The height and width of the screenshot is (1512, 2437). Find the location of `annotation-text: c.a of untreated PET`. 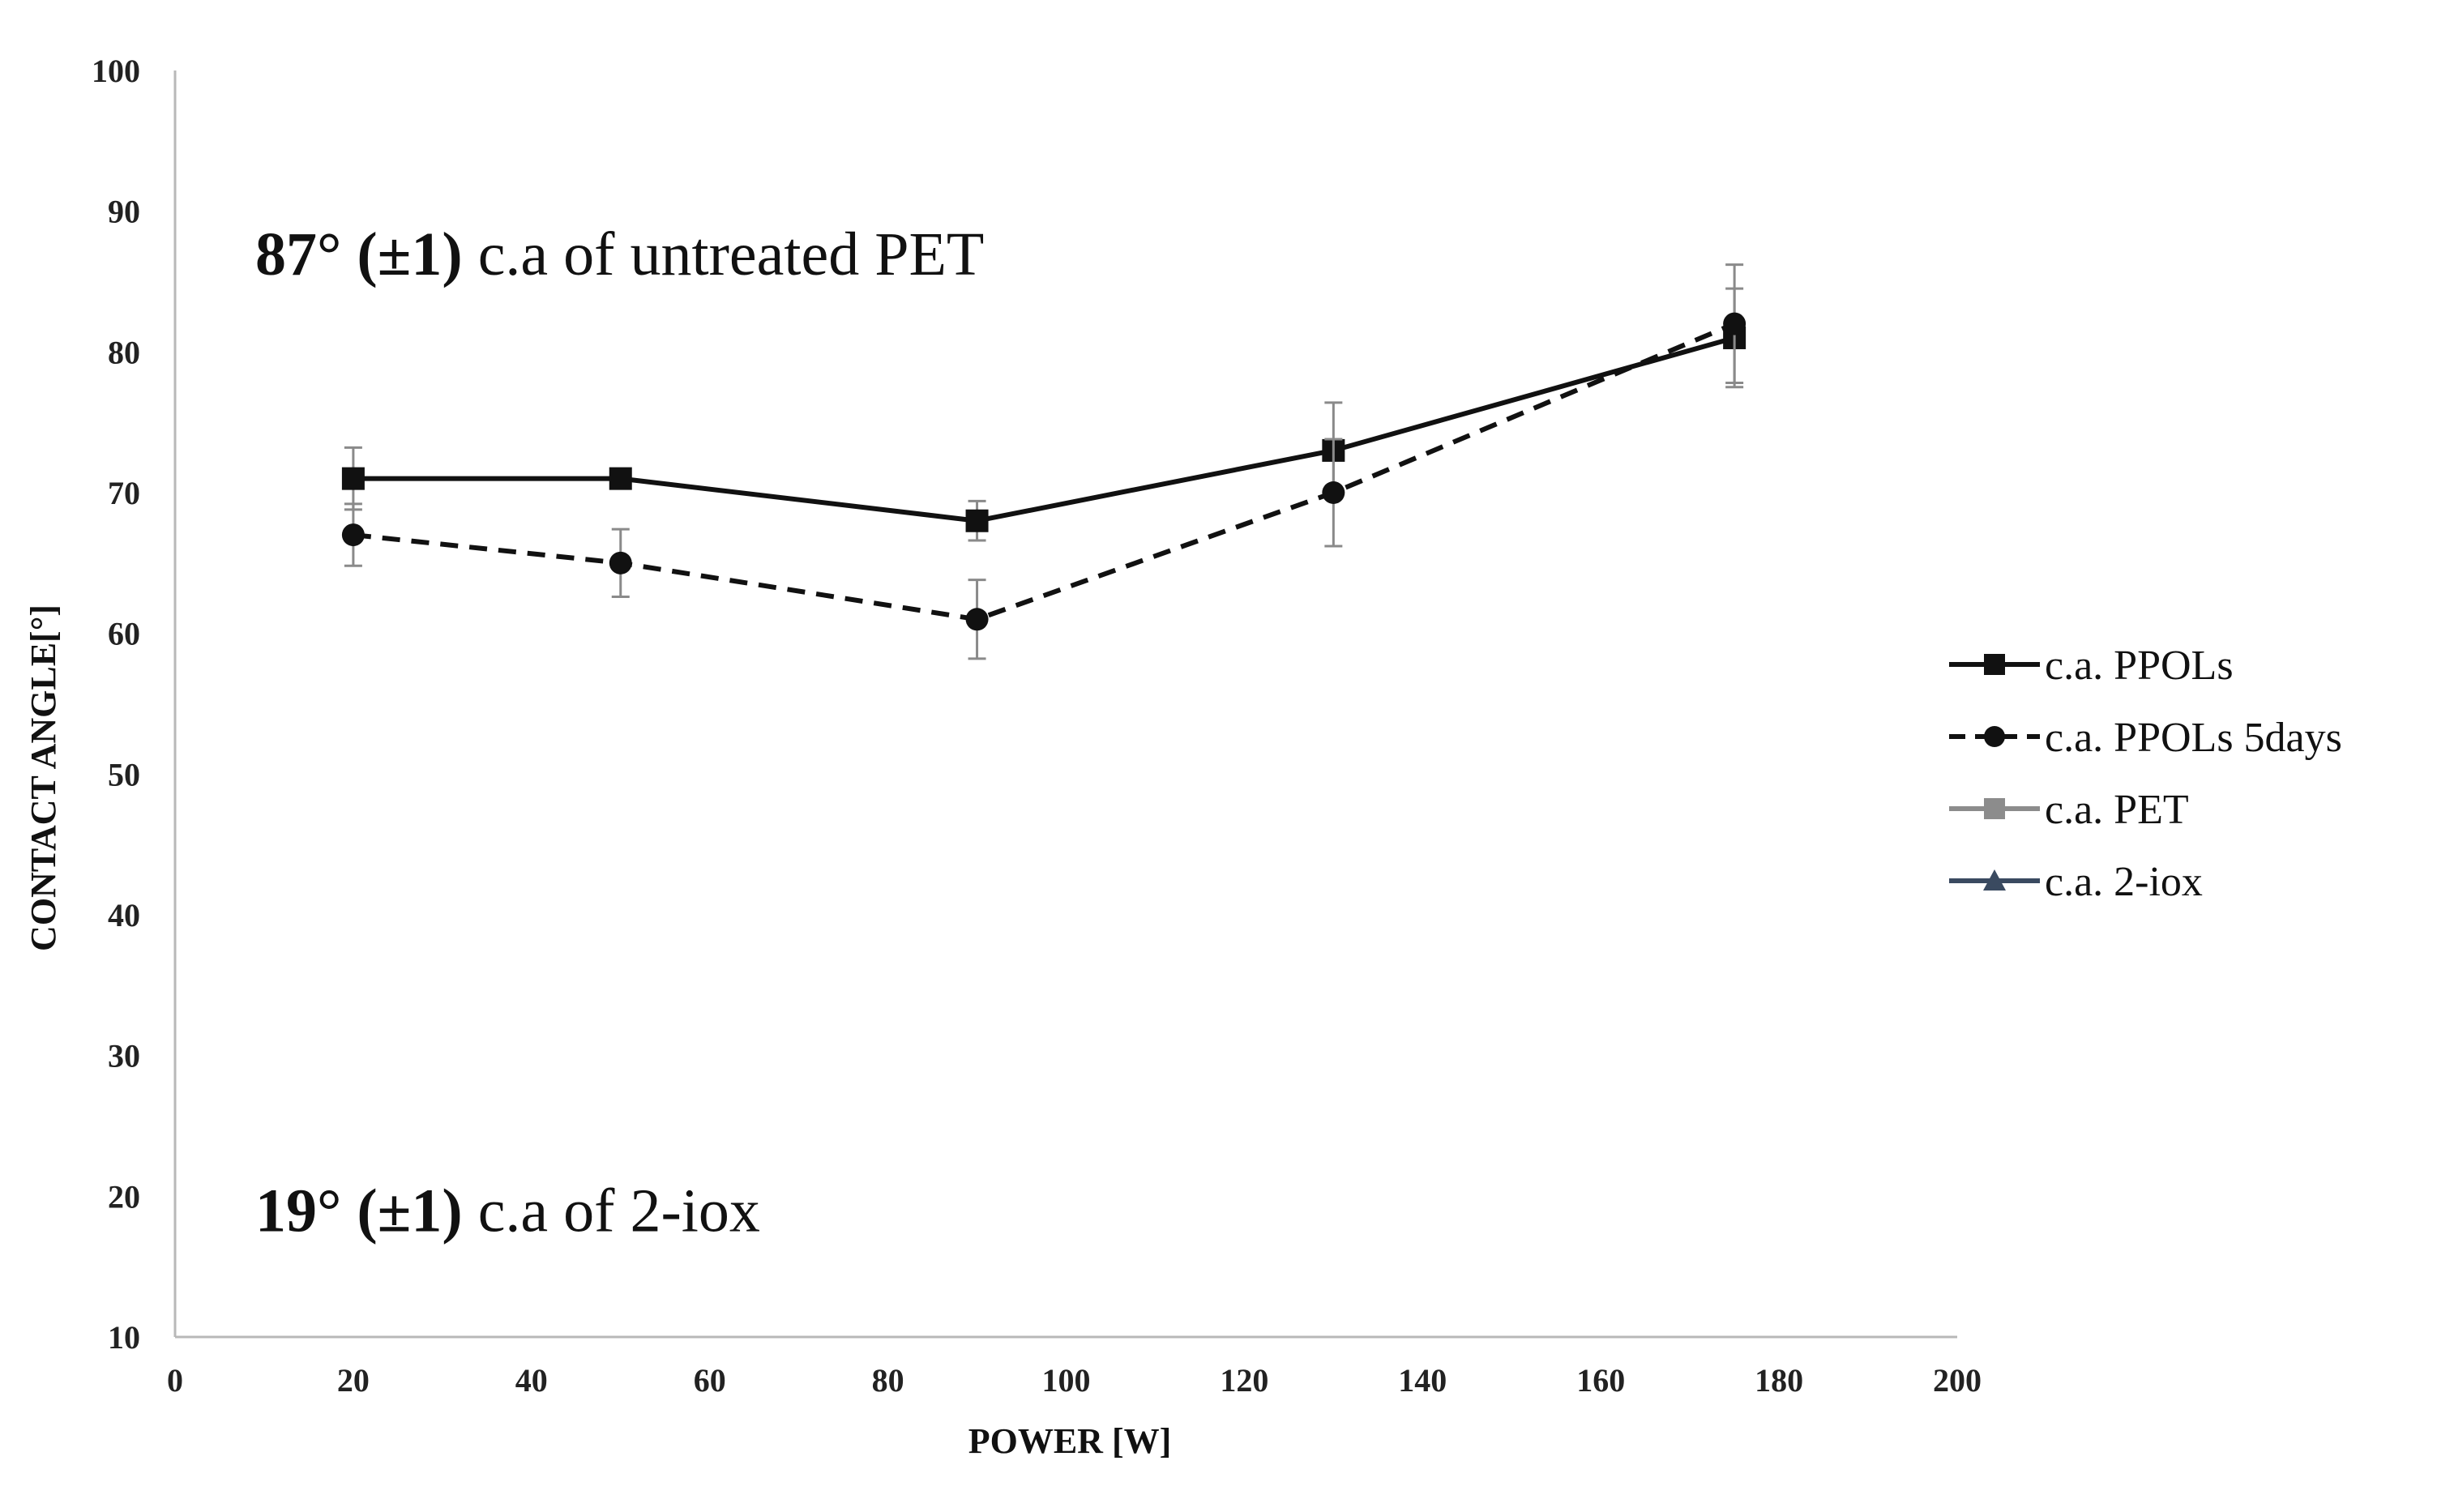

annotation-text: c.a of untreated PET is located at coordinates (724, 254).